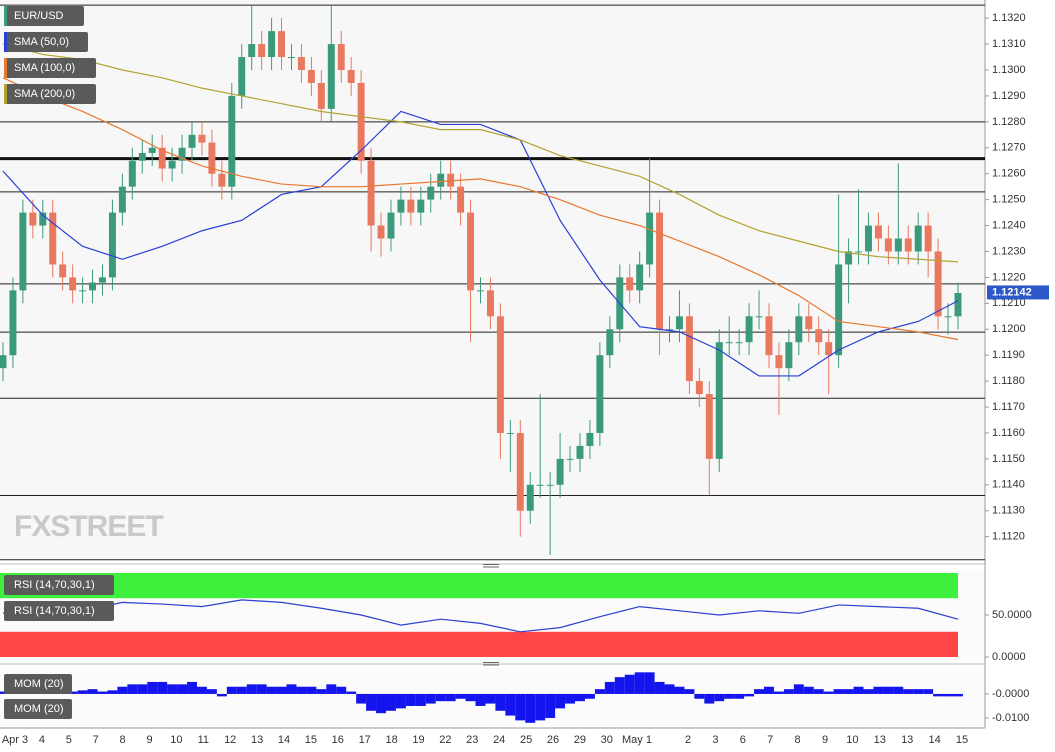  What do you see at coordinates (54, 611) in the screenshot?
I see `legend-label: RSI (14,70,30,1)` at bounding box center [54, 611].